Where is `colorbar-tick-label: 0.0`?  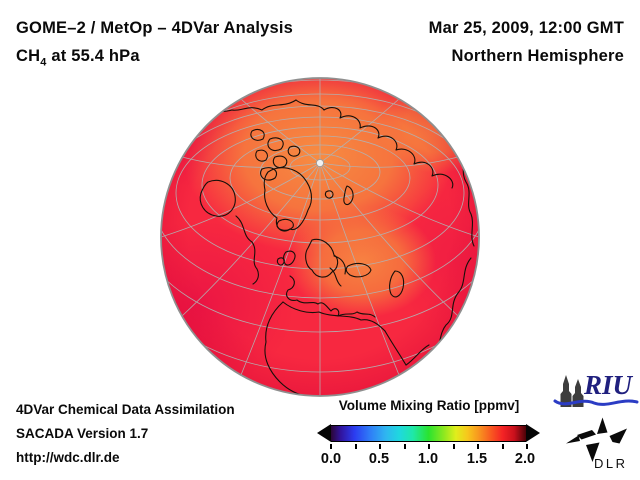 colorbar-tick-label: 0.0 is located at coordinates (331, 459).